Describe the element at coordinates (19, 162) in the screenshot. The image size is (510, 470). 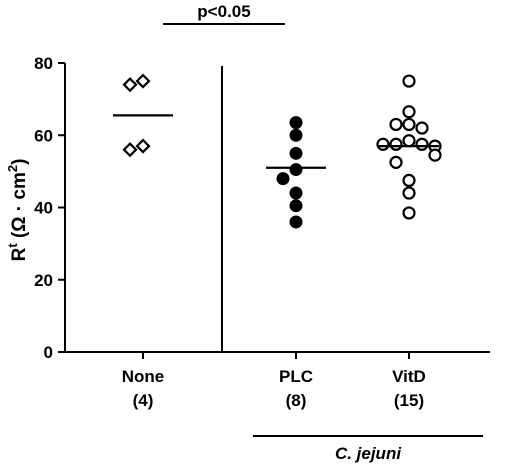
I see `y-axis-label-close: )` at that location.